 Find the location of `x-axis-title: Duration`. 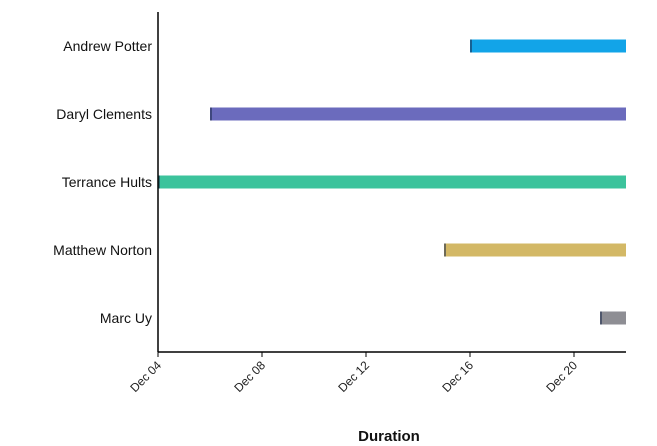

x-axis-title: Duration is located at coordinates (389, 436).